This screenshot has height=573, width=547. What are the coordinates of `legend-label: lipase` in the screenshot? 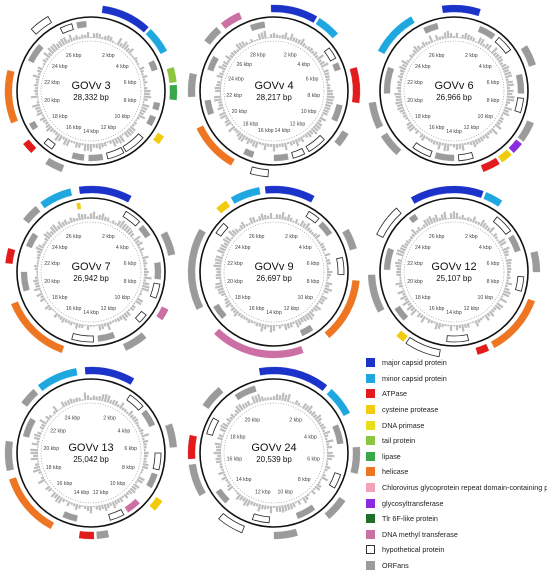 It's located at (391, 456).